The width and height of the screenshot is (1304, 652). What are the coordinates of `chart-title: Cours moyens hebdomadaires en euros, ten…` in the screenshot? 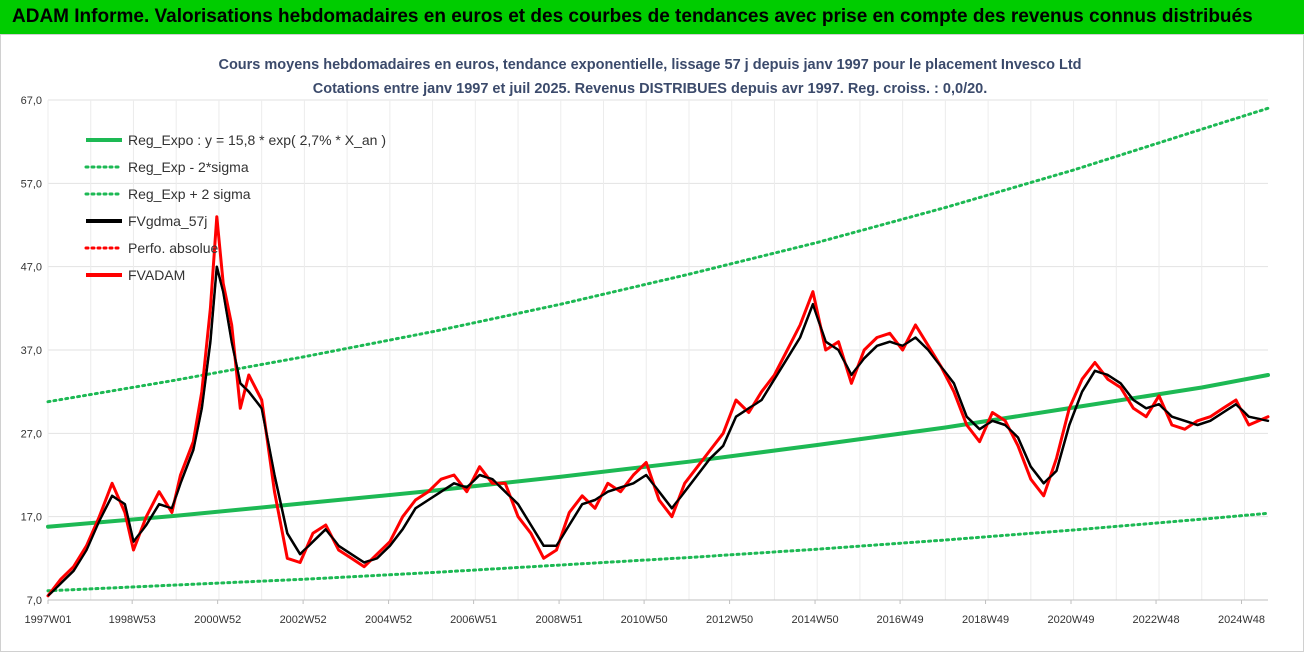 It's located at (649, 65).